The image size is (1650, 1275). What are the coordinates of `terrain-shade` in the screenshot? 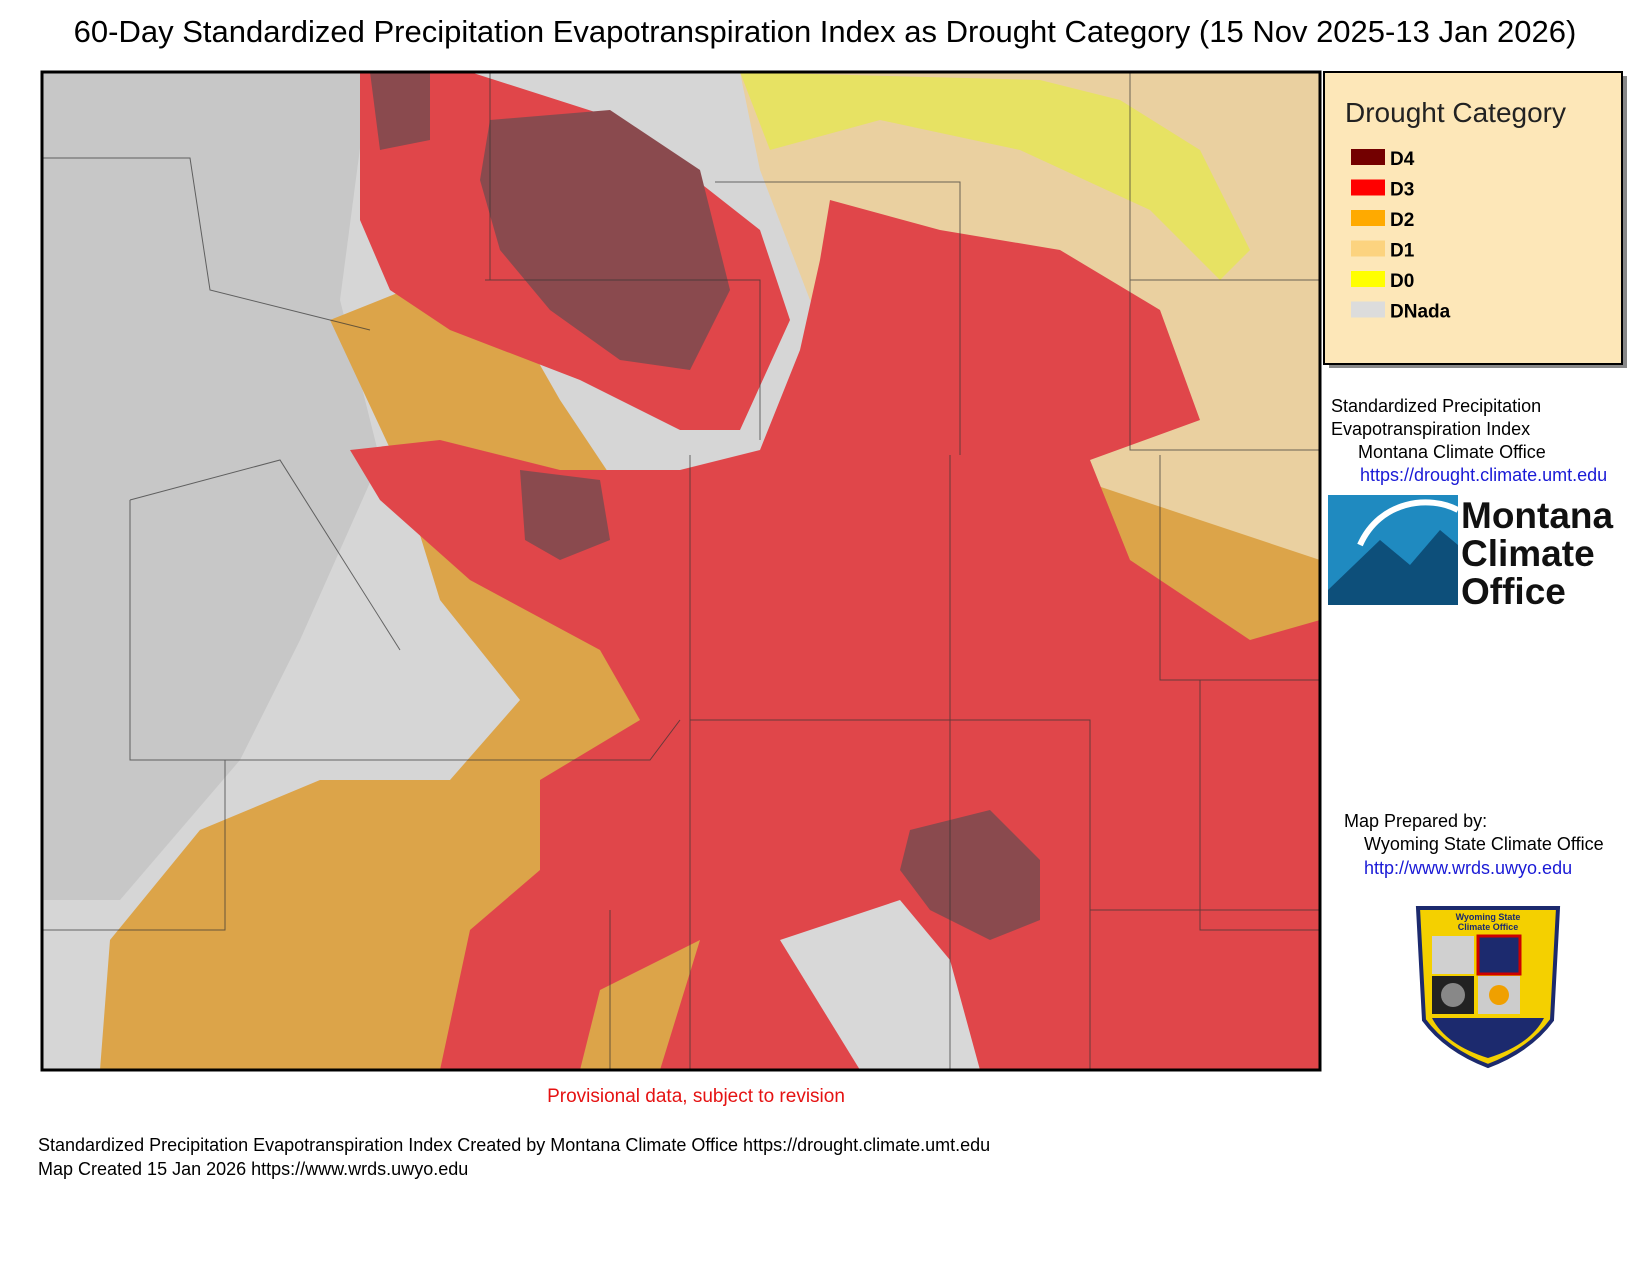 It's located at (211, 486).